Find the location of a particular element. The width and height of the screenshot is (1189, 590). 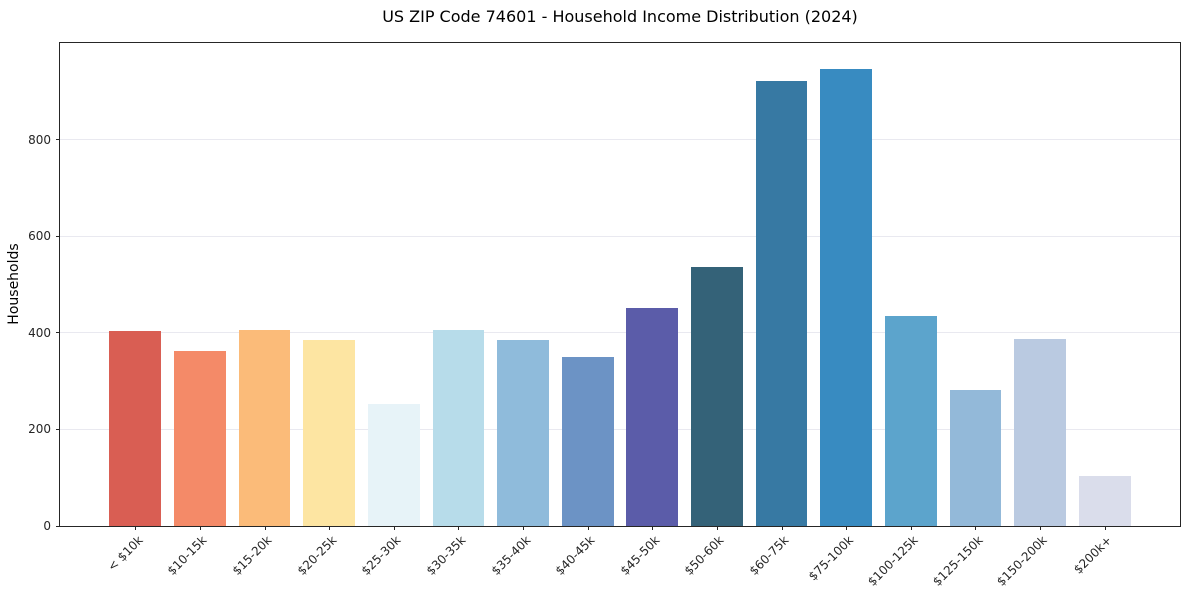

bar-band: $100-125k is located at coordinates (904, 316).